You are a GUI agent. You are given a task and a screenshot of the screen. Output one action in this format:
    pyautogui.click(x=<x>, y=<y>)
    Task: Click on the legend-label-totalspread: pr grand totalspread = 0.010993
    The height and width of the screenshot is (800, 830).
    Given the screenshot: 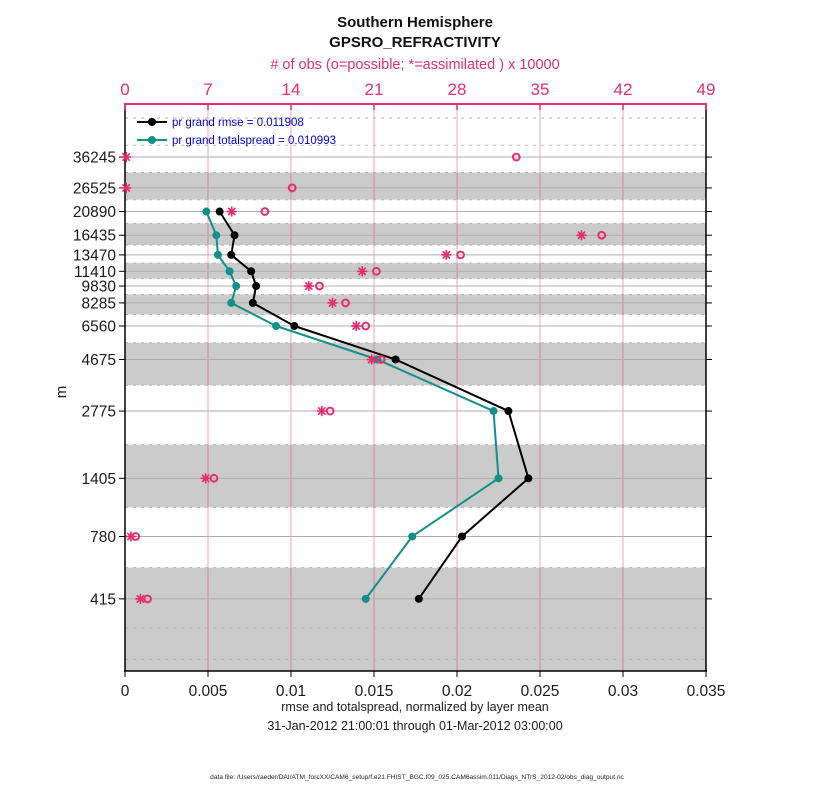 What is the action you would take?
    pyautogui.click(x=254, y=141)
    